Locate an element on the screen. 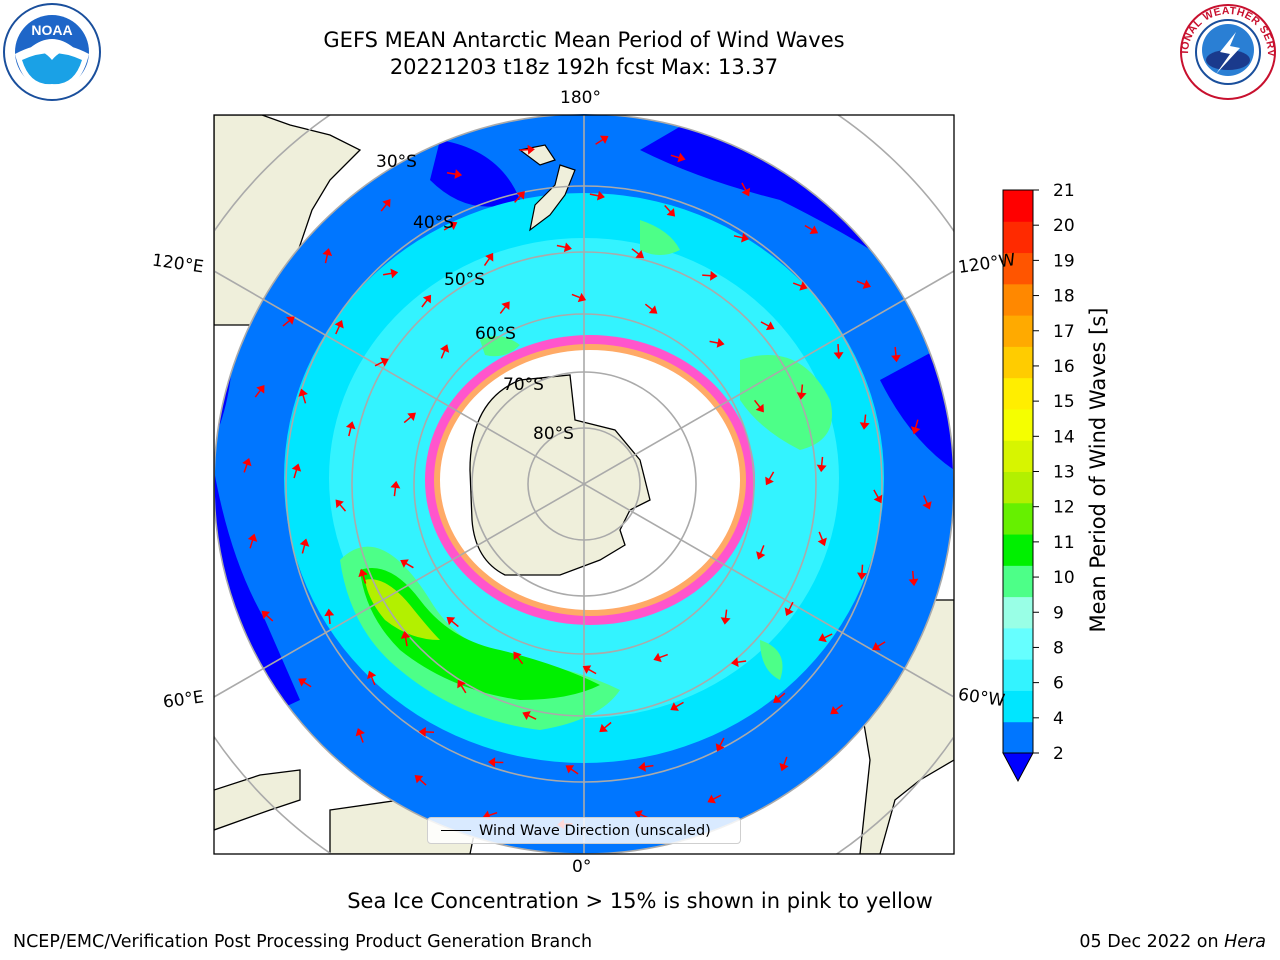 Image resolution: width=1280 pixels, height=960 pixels. chart-subtitle: 20221203 t18z 192h fcst Max: 13.37 is located at coordinates (584, 67).